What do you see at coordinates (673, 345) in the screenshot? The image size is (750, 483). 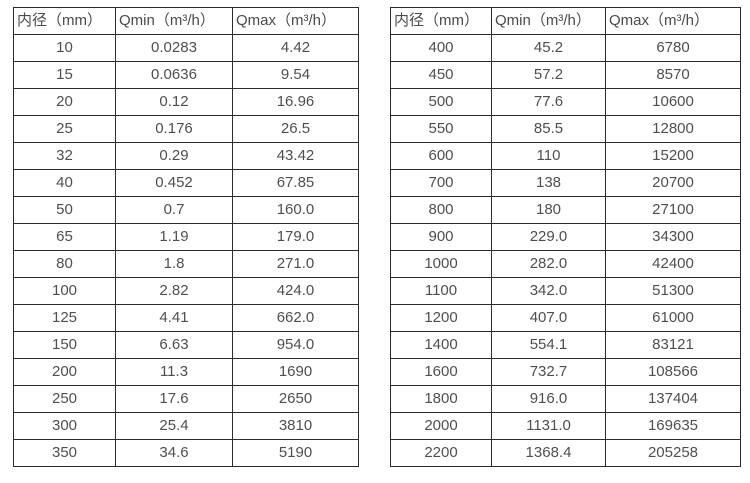 I see `table-cell: 83121` at bounding box center [673, 345].